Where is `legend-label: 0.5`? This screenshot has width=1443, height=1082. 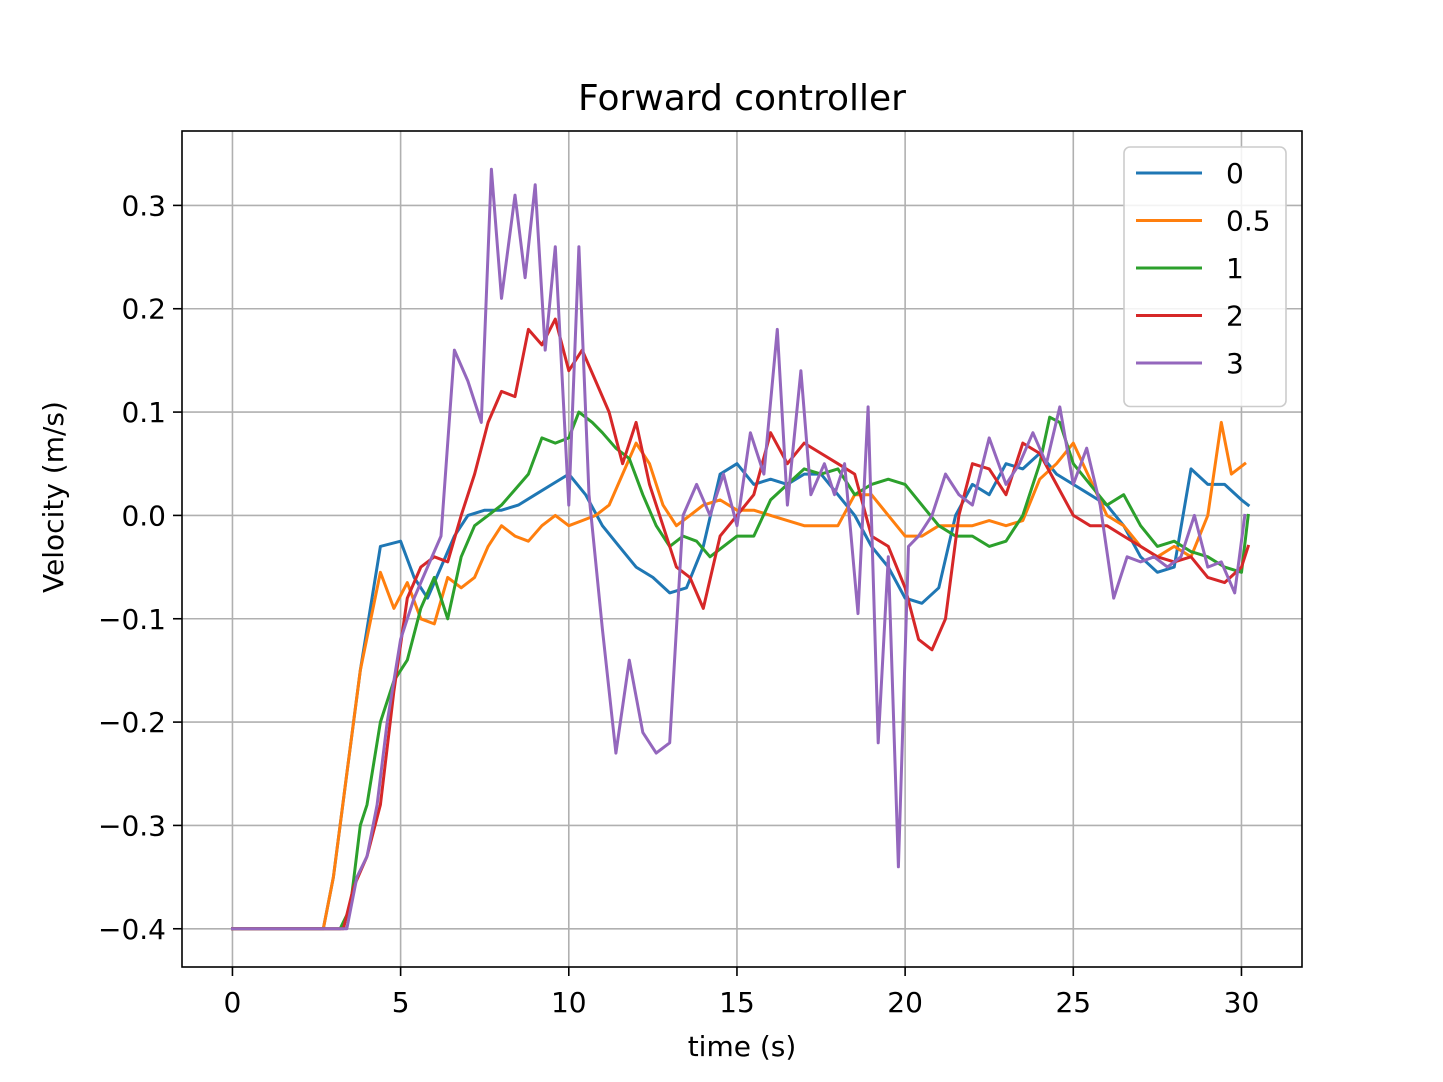
legend-label: 0.5 is located at coordinates (1248, 221).